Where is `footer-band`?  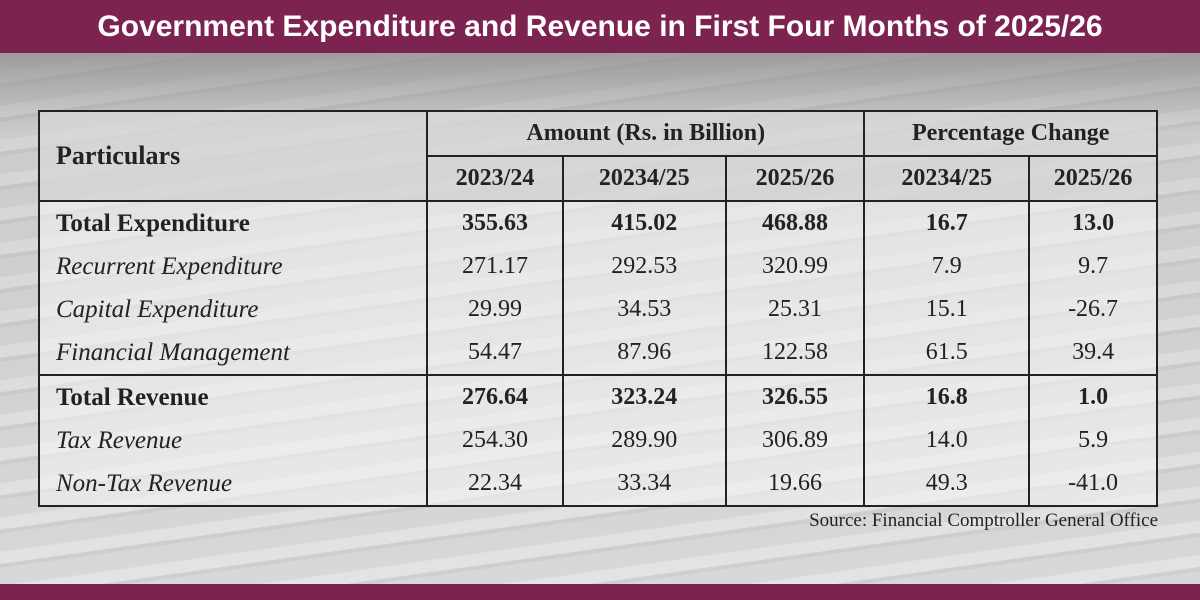
footer-band is located at coordinates (600, 592).